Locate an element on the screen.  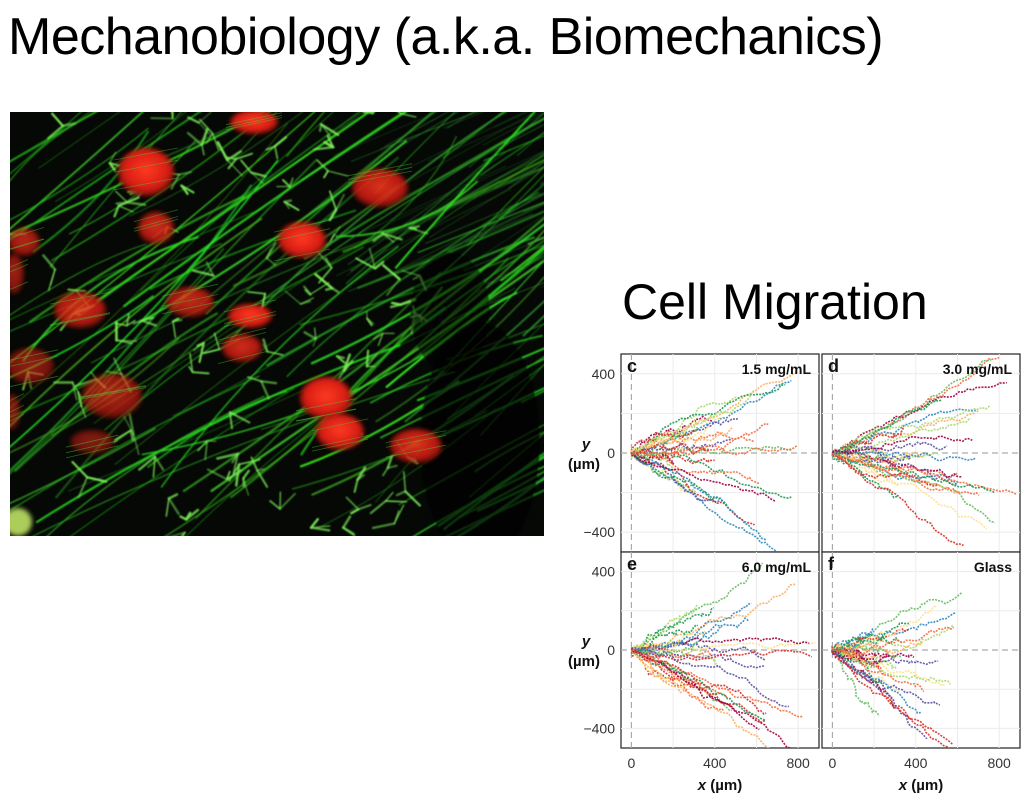
y-tick-label: −400 is located at coordinates (599, 532).